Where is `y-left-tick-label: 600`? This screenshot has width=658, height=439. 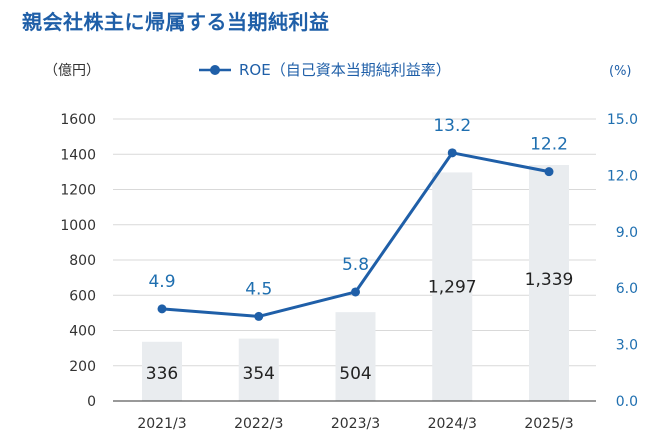 y-left-tick-label: 600 is located at coordinates (82, 296).